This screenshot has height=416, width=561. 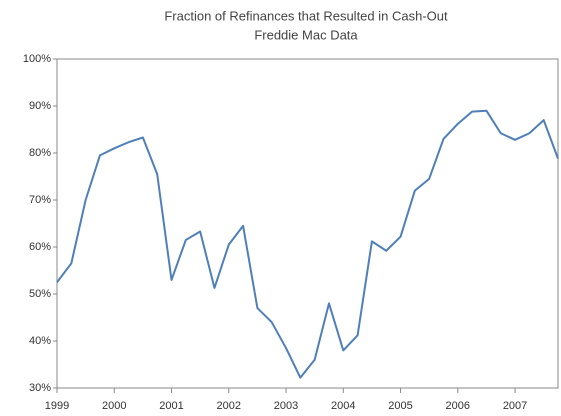 What do you see at coordinates (40, 341) in the screenshot?
I see `y-tick-label: 40%` at bounding box center [40, 341].